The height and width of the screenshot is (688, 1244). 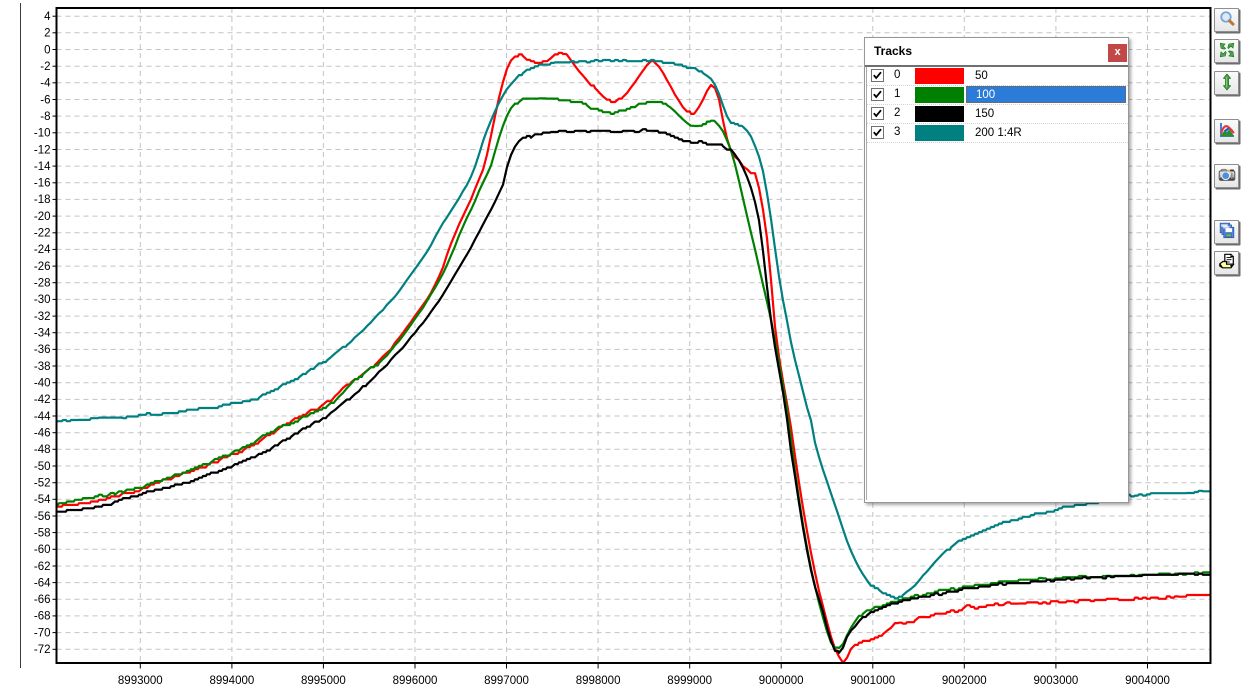 What do you see at coordinates (42, 550) in the screenshot?
I see `svg-text: -60` at bounding box center [42, 550].